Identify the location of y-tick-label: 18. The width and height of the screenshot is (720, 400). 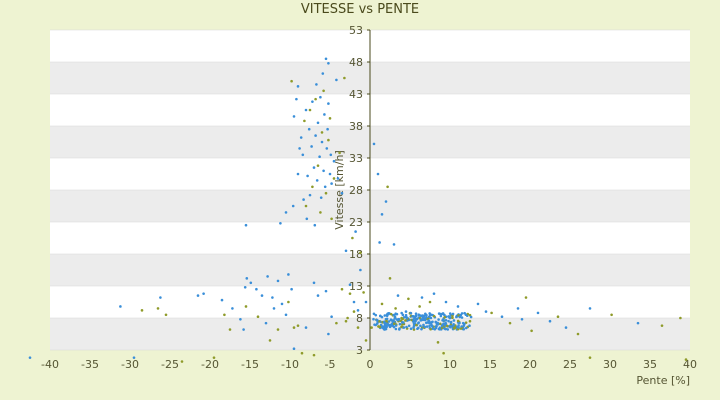
(356, 254).